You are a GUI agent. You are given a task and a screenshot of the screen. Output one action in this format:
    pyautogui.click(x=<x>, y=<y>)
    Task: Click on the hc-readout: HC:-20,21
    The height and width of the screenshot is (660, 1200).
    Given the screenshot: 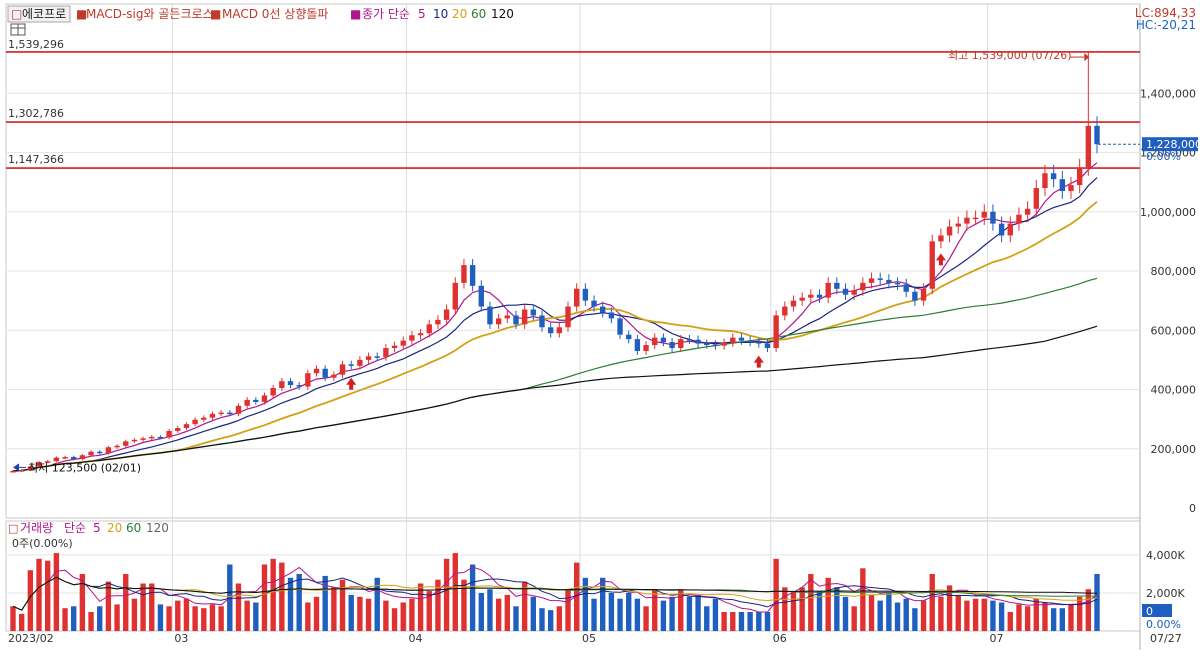 What is the action you would take?
    pyautogui.click(x=1166, y=25)
    